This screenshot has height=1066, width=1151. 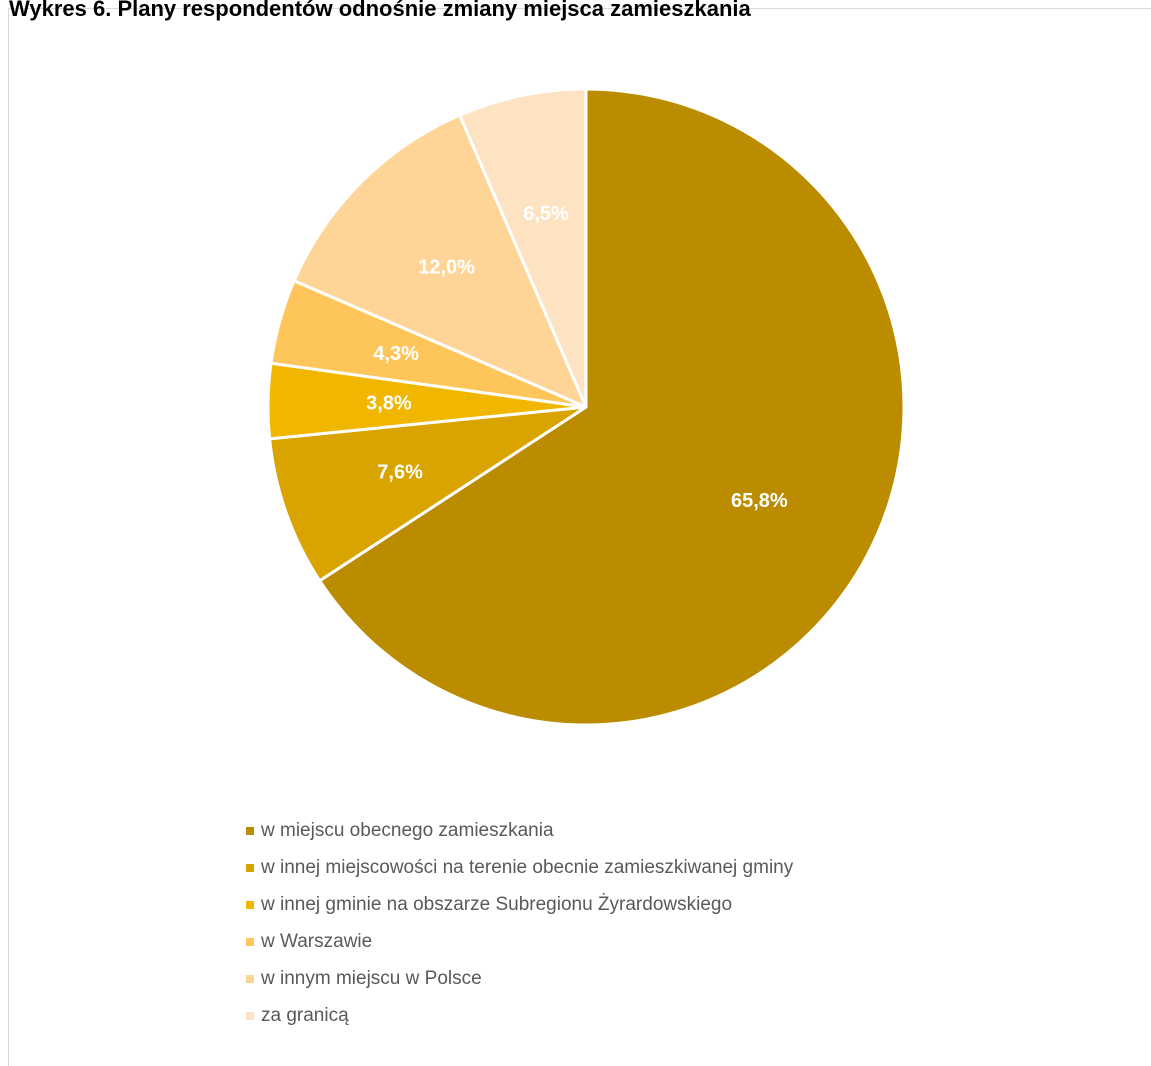 I want to click on data-label: 7,6%, so click(x=400, y=473).